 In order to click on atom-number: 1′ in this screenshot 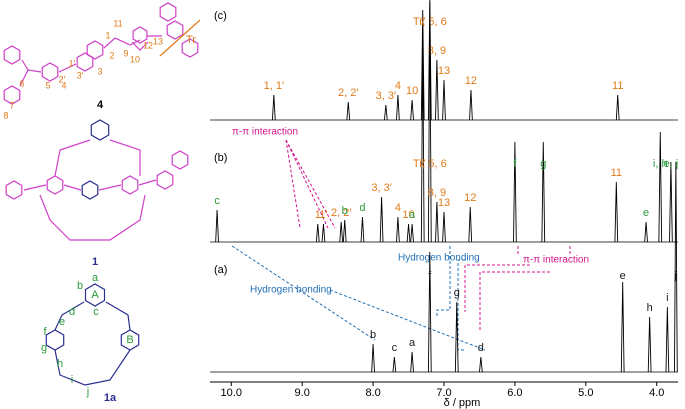, I will do `click(72, 63)`.